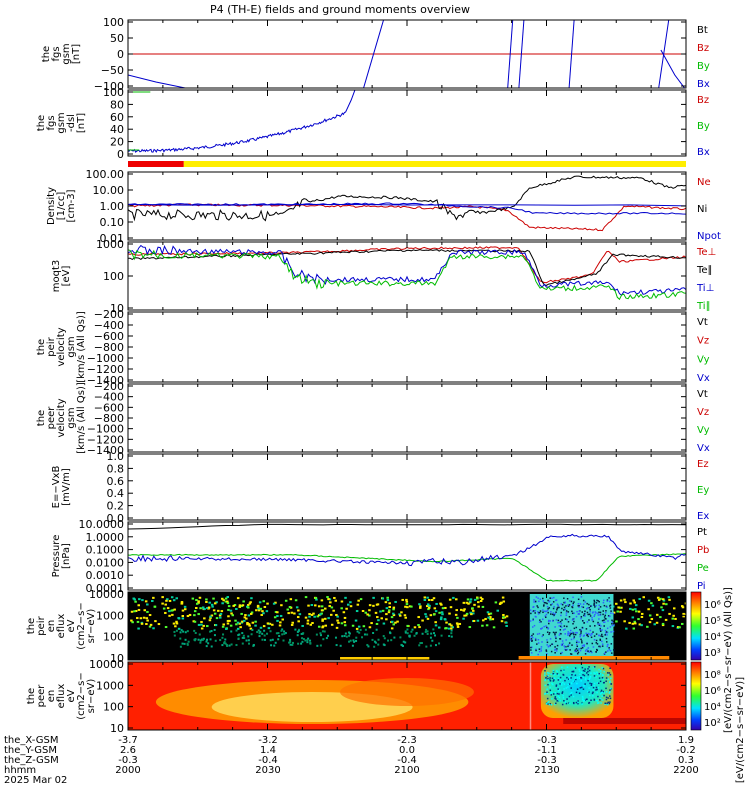  Describe the element at coordinates (407, 267) in the screenshot. I see `te-par-line` at that location.